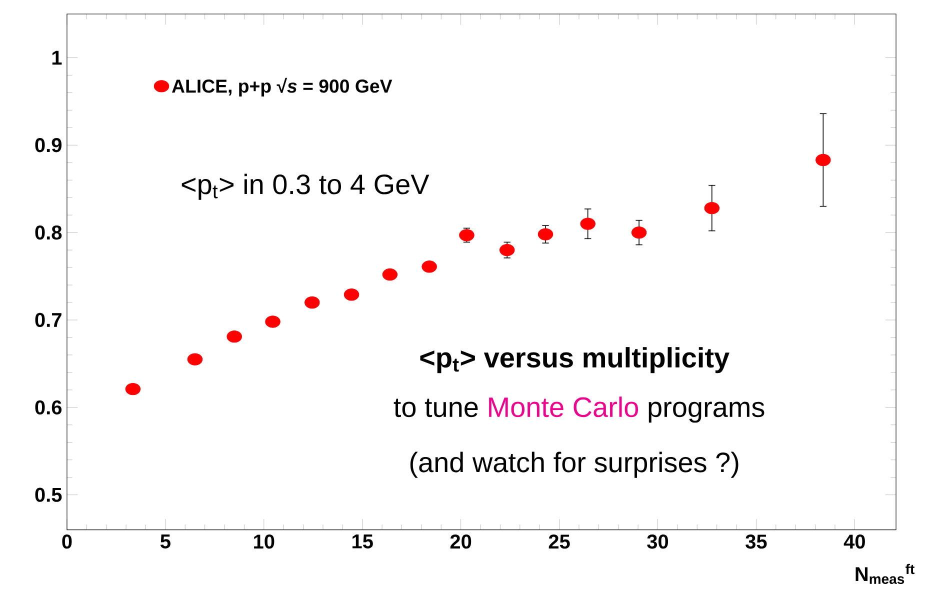  What do you see at coordinates (574, 465) in the screenshot?
I see `annotation: (and watch for surprises ?)` at bounding box center [574, 465].